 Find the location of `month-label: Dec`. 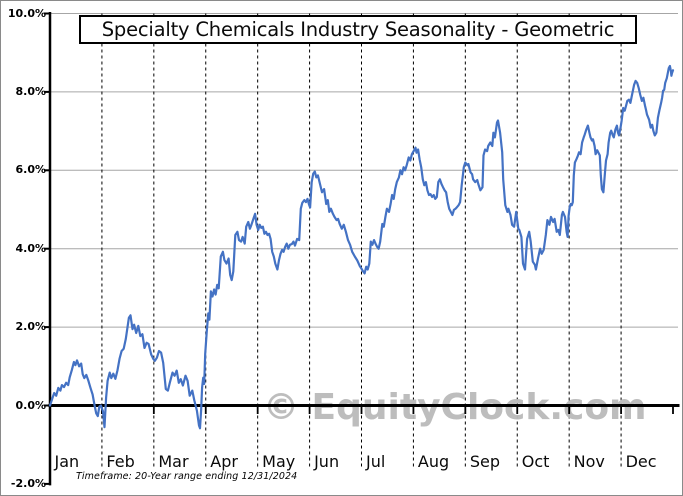

month-label: Dec is located at coordinates (641, 461).